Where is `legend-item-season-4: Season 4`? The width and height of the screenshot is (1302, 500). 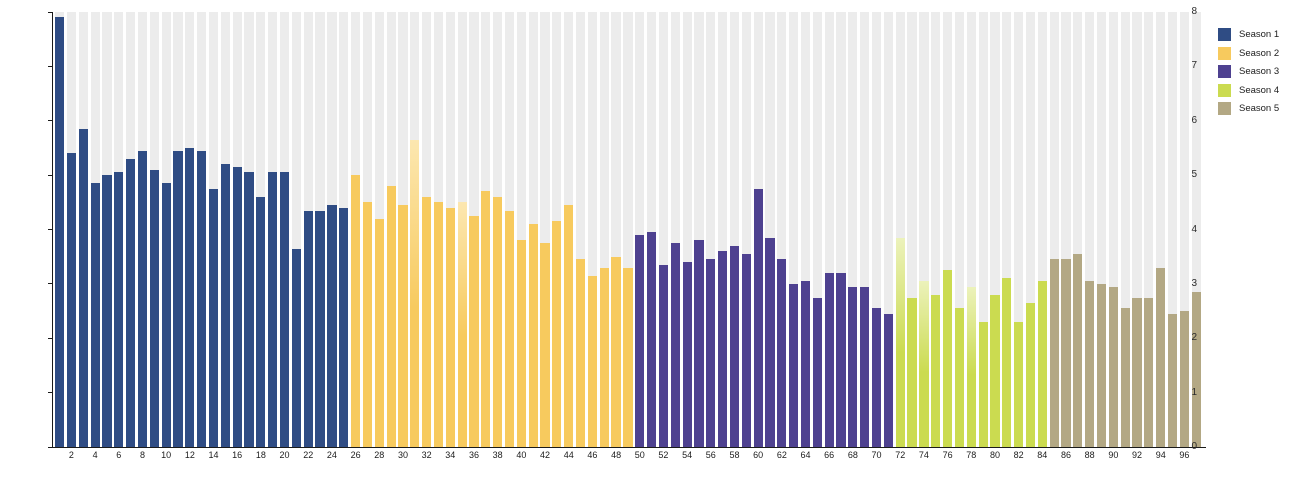 legend-item-season-4: Season 4 is located at coordinates (1248, 90).